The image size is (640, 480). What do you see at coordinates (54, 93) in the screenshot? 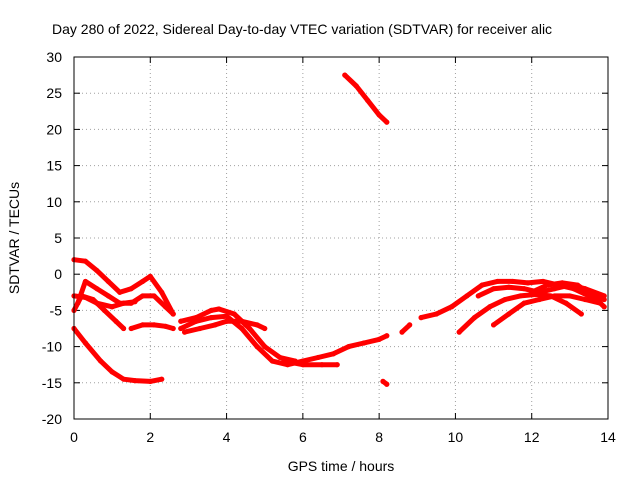
I see `y-tick-label: 25` at bounding box center [54, 93].